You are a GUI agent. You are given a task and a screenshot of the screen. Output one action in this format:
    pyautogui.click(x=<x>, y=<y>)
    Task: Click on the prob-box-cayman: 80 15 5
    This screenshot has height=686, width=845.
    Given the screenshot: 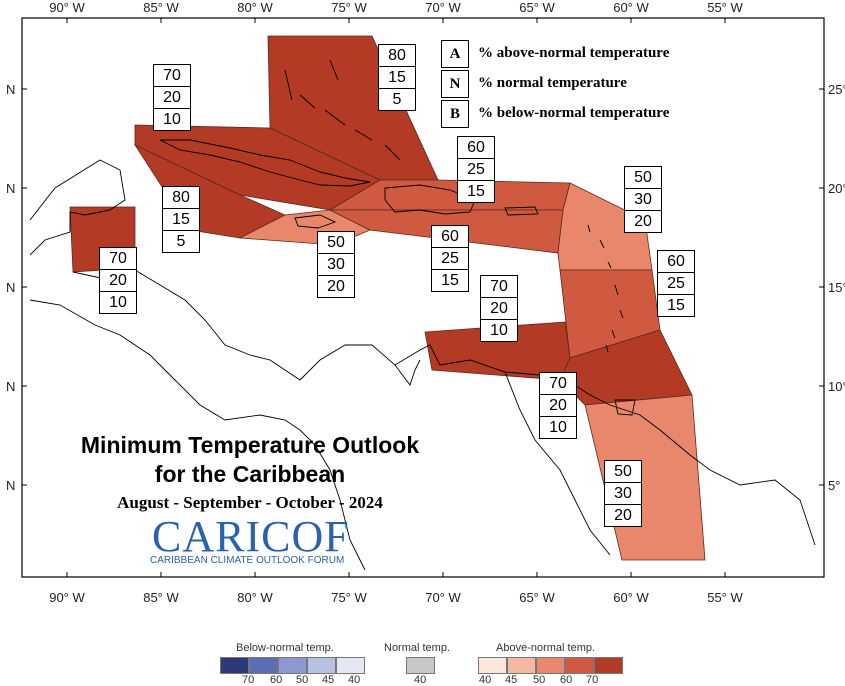 What is the action you would take?
    pyautogui.click(x=181, y=219)
    